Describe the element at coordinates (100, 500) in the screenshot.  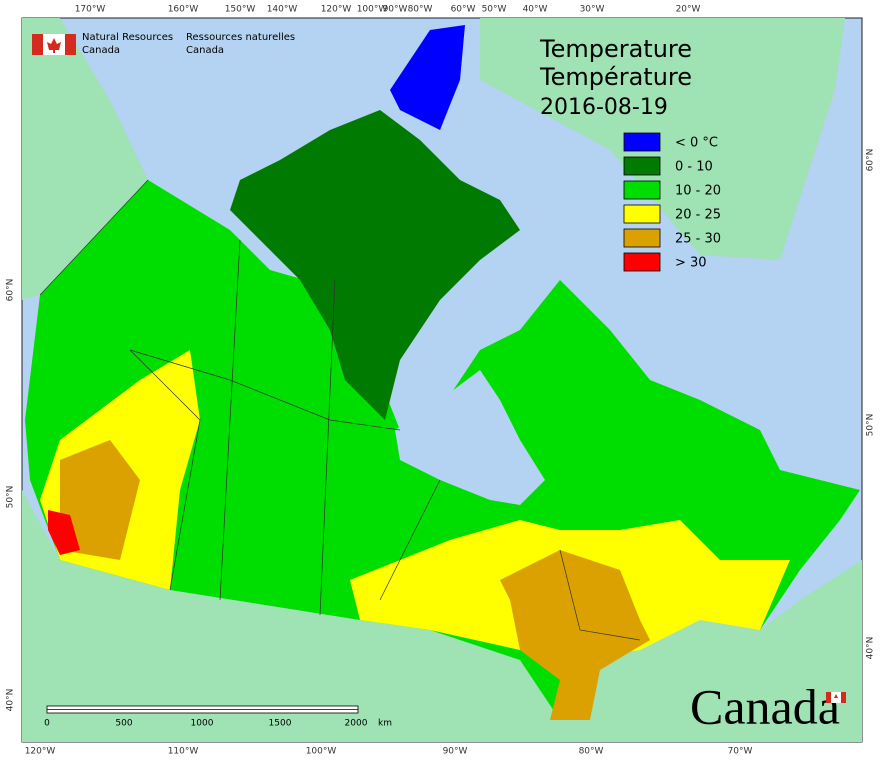
I see `hot-west` at that location.